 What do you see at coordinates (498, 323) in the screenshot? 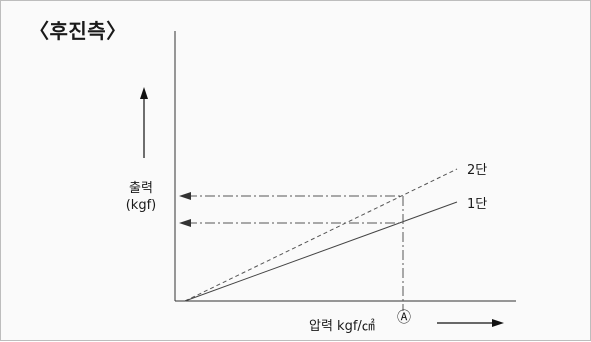
I see `right-arrow-head` at bounding box center [498, 323].